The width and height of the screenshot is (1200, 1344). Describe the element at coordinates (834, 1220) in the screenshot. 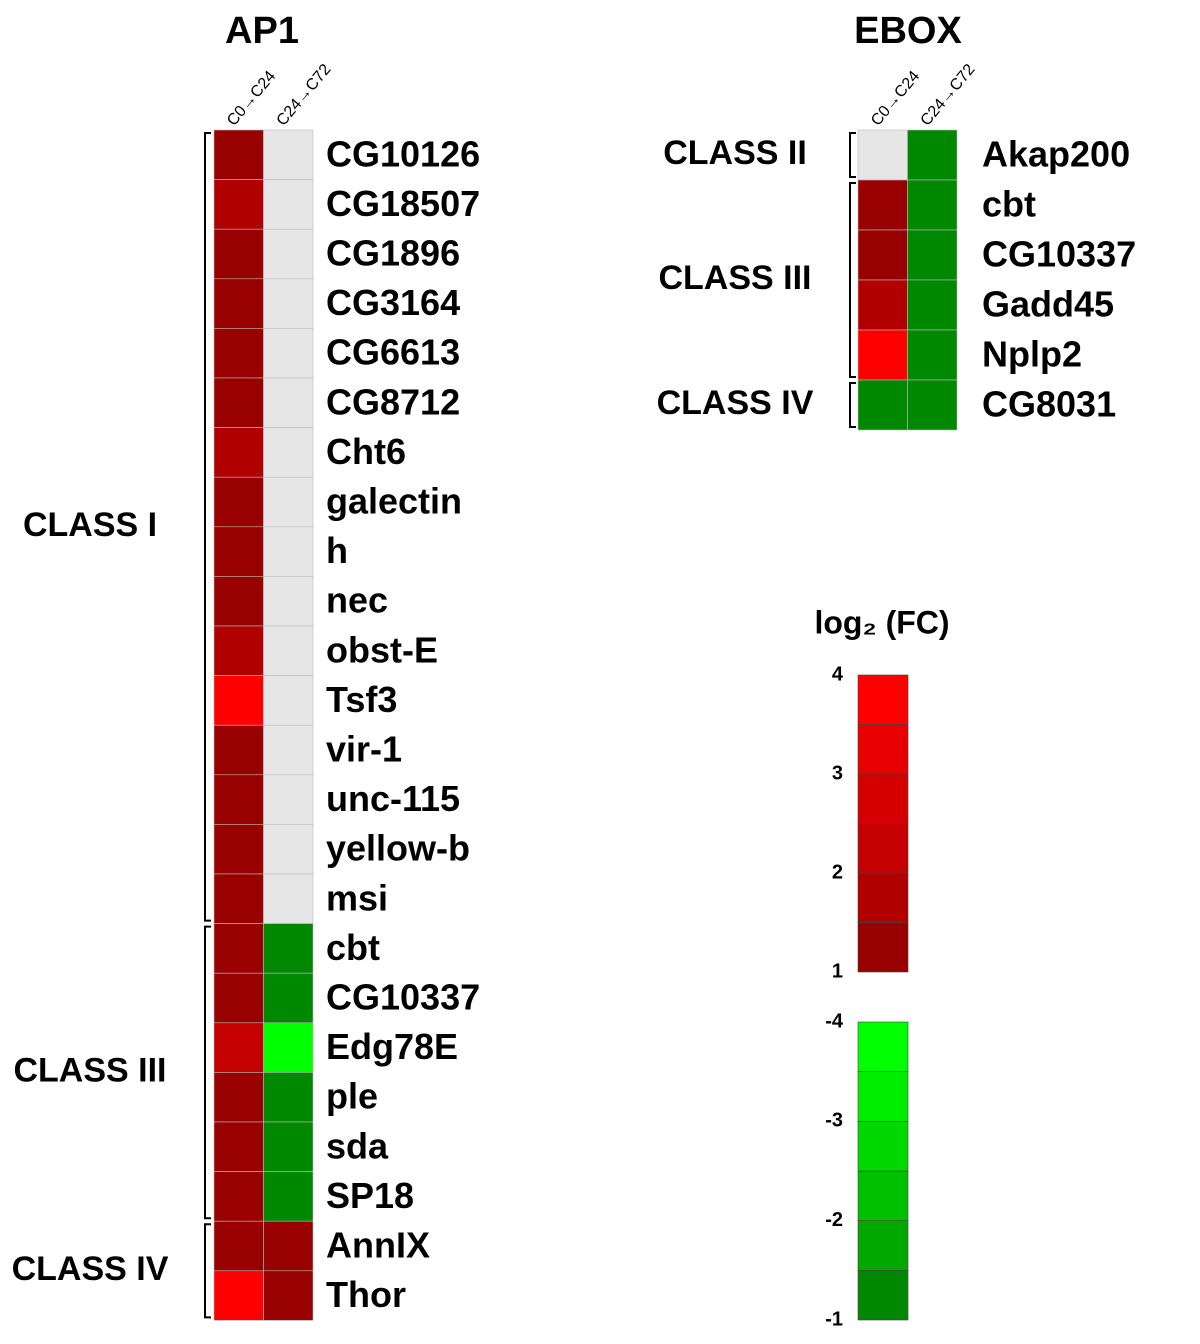

I see `tick-label: -2` at that location.